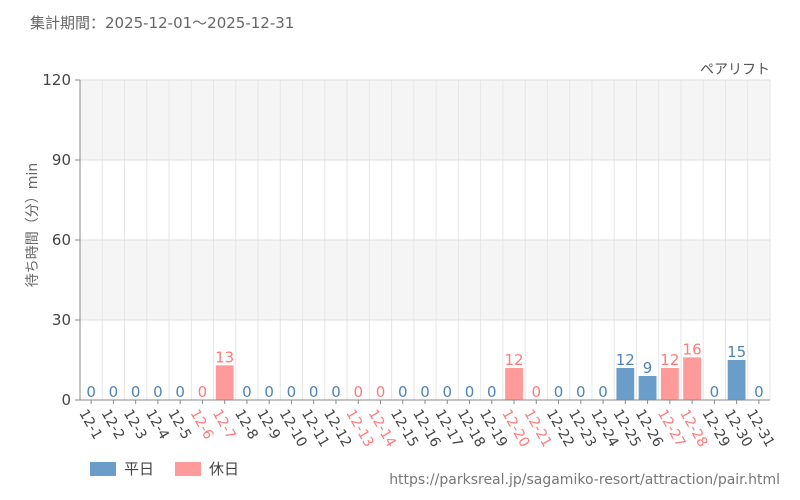 This screenshot has width=800, height=500. I want to click on legend-weekday-swatch, so click(103, 468).